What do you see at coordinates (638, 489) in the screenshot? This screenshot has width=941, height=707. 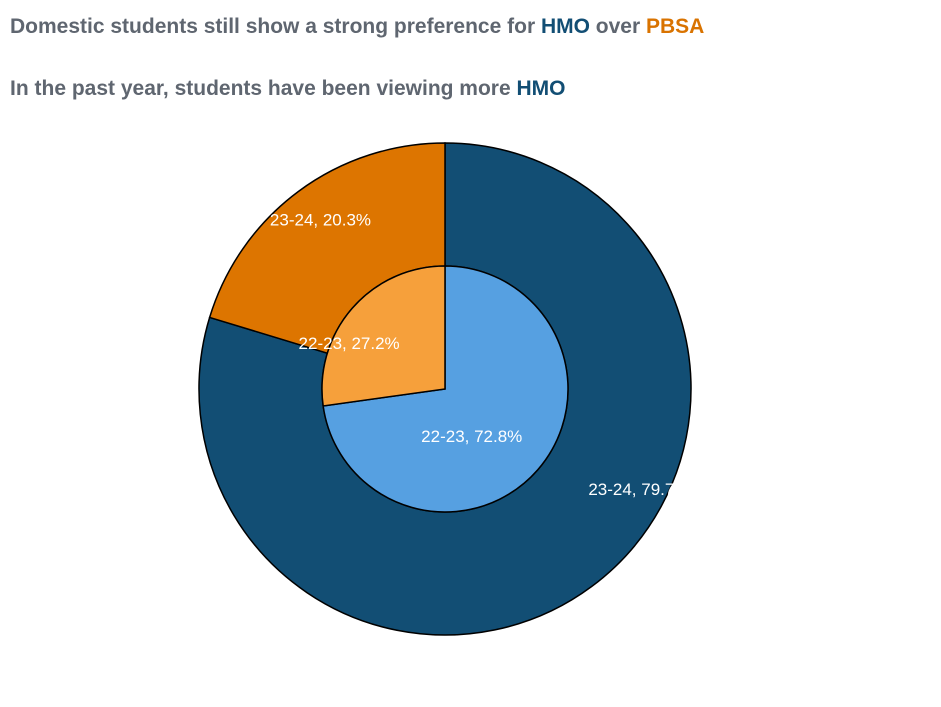 I see `label-23-24-hmo: 23-24, 79.7%` at bounding box center [638, 489].